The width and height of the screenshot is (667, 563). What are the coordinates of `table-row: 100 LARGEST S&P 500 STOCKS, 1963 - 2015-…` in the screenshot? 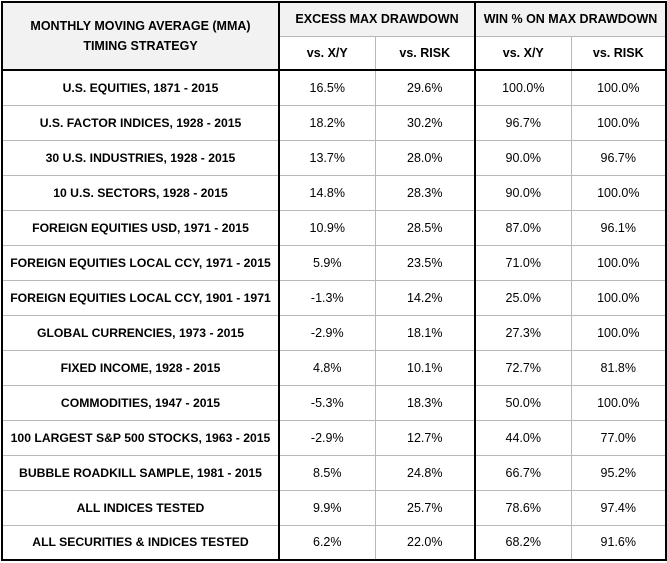 It's located at (334, 437).